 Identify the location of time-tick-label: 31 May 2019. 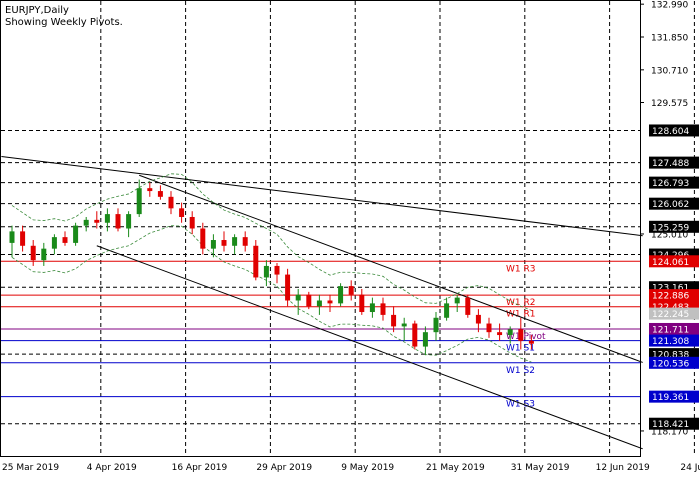
(540, 468).